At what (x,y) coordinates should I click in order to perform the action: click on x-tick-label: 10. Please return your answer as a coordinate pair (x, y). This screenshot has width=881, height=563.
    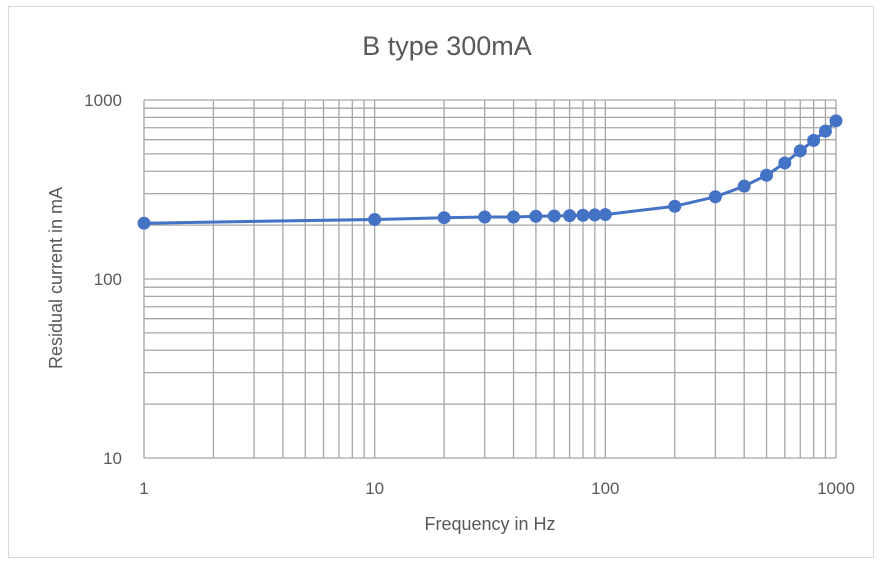
    Looking at the image, I should click on (374, 488).